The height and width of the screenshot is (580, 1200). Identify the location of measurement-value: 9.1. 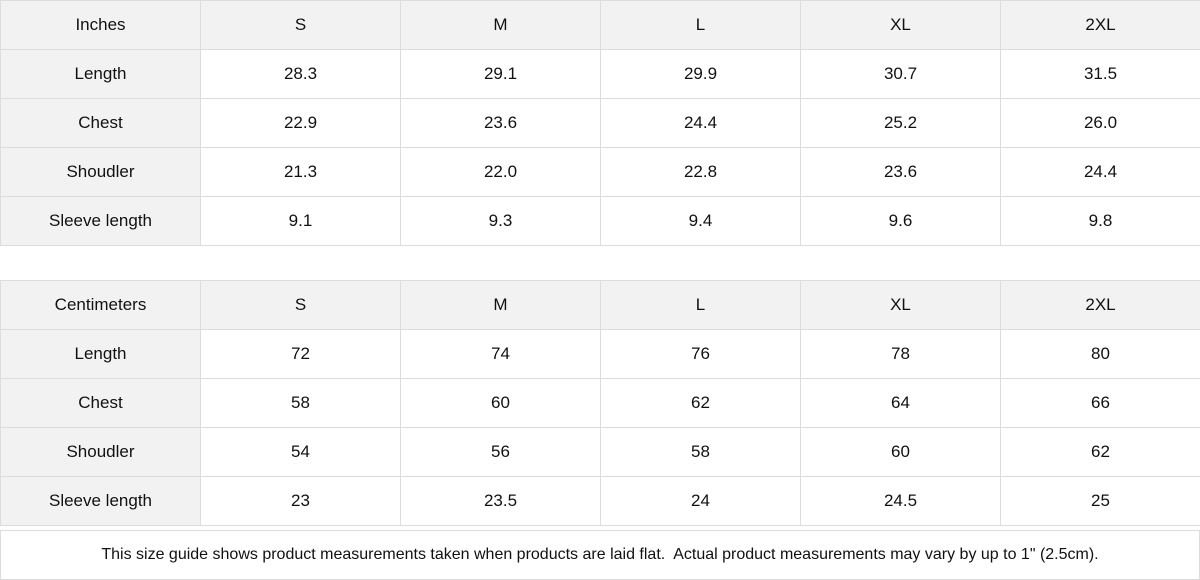
(300, 221).